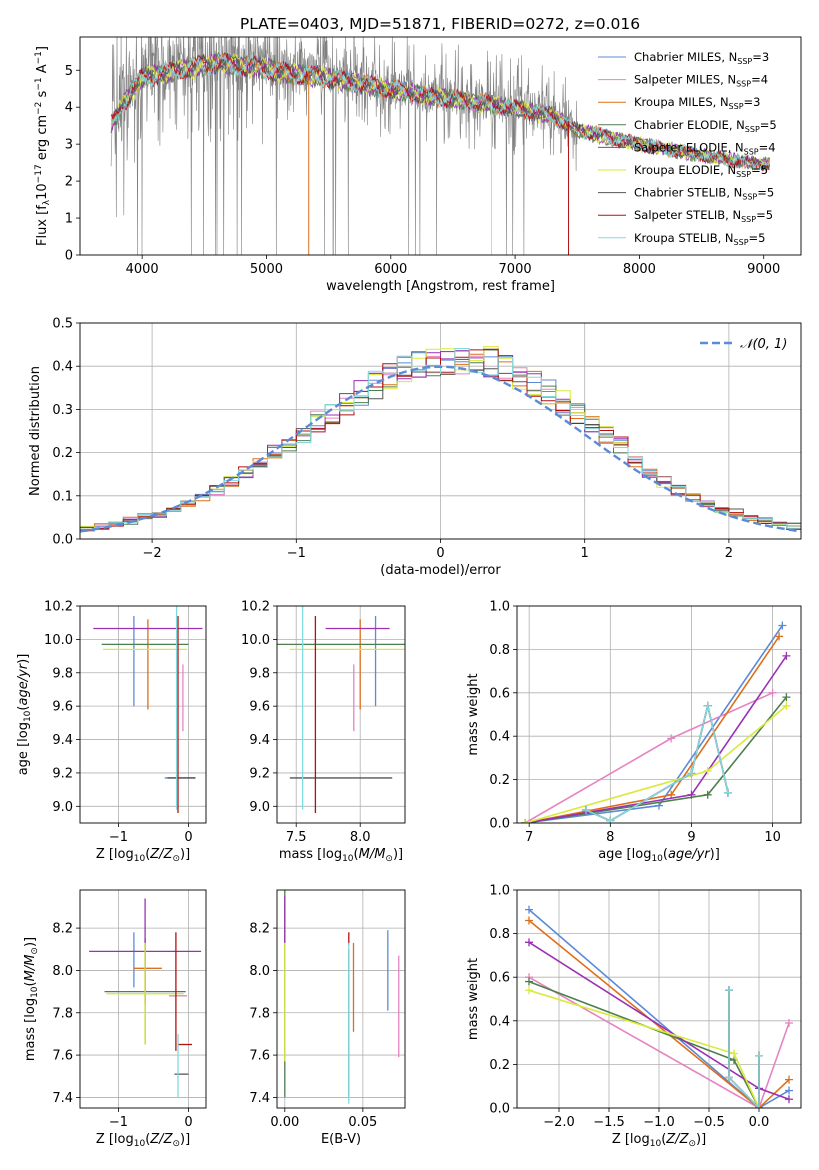 The image size is (819, 1170). I want to click on legend-label: Chabrier STELIB, NSSP=5, so click(704, 194).